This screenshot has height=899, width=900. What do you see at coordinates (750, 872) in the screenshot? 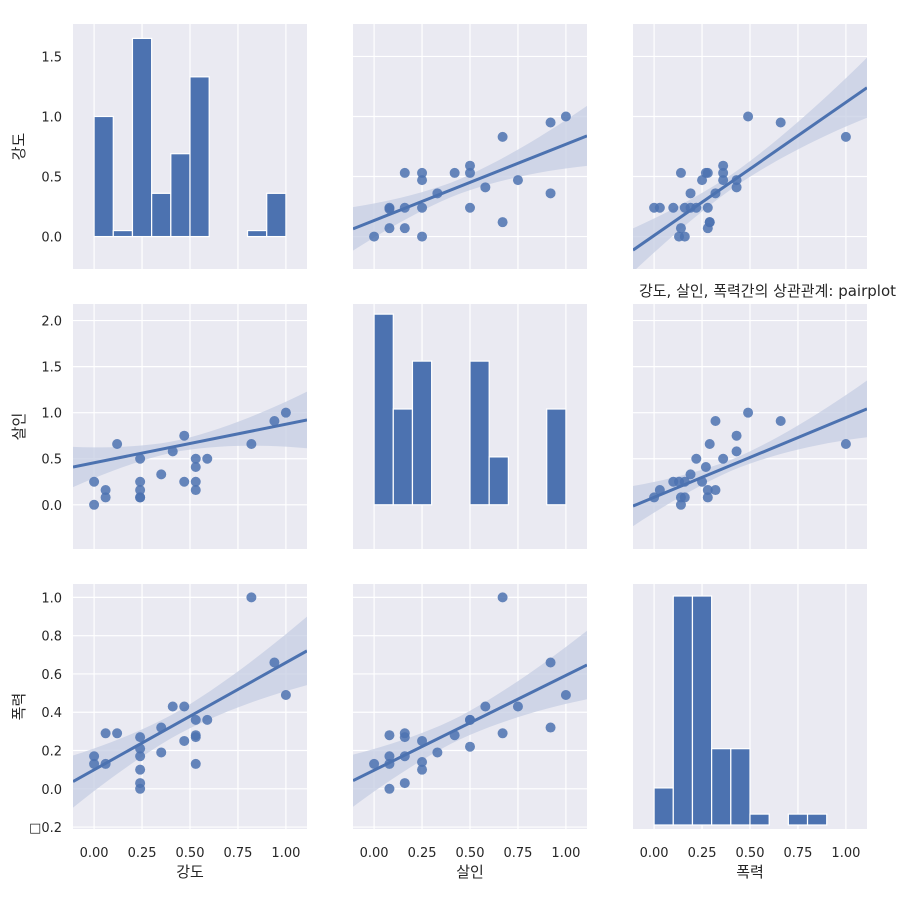
I see `x-axis-label: 폭력` at bounding box center [750, 872].